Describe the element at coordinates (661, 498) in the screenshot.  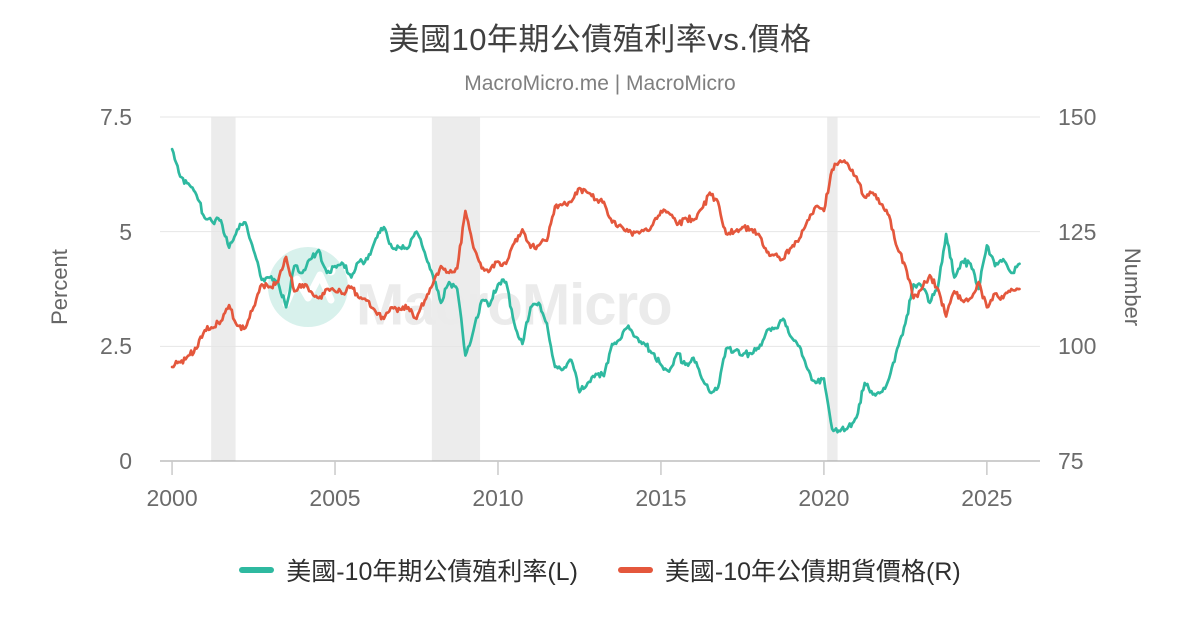
I see `x-axis-tick: 2015` at that location.